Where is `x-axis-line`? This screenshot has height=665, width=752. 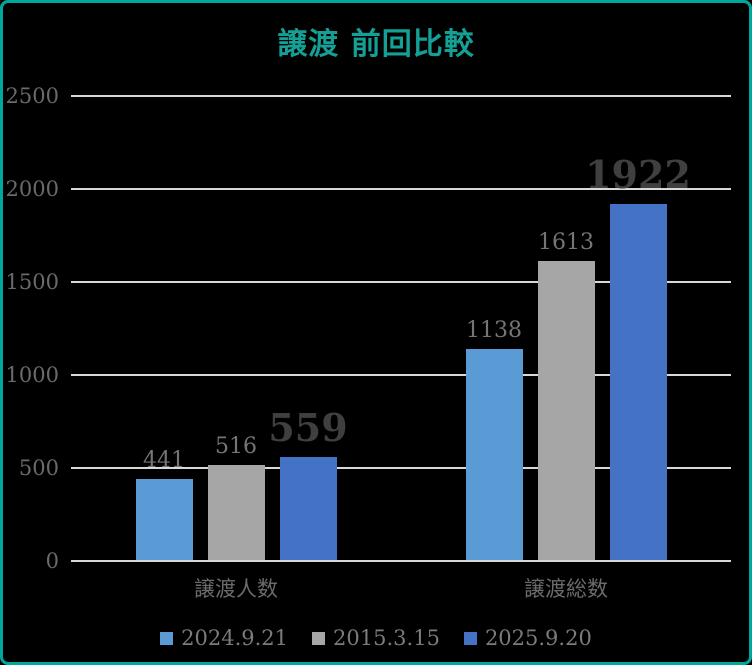
x-axis-line is located at coordinates (401, 561).